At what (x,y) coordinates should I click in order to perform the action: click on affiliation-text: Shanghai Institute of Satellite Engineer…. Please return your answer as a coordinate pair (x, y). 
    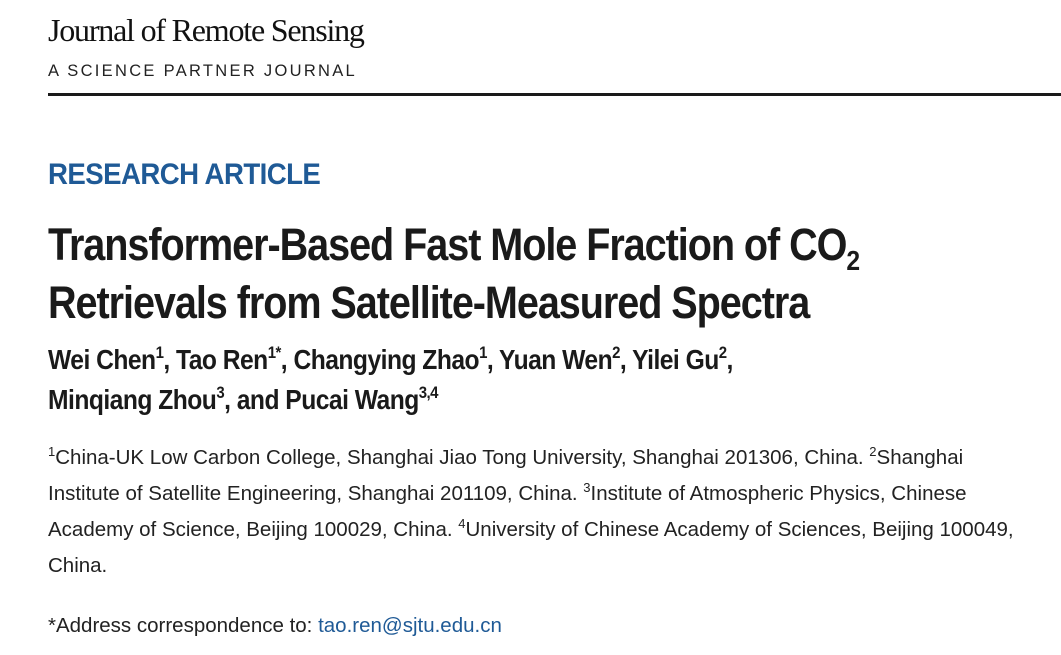
    Looking at the image, I should click on (506, 475).